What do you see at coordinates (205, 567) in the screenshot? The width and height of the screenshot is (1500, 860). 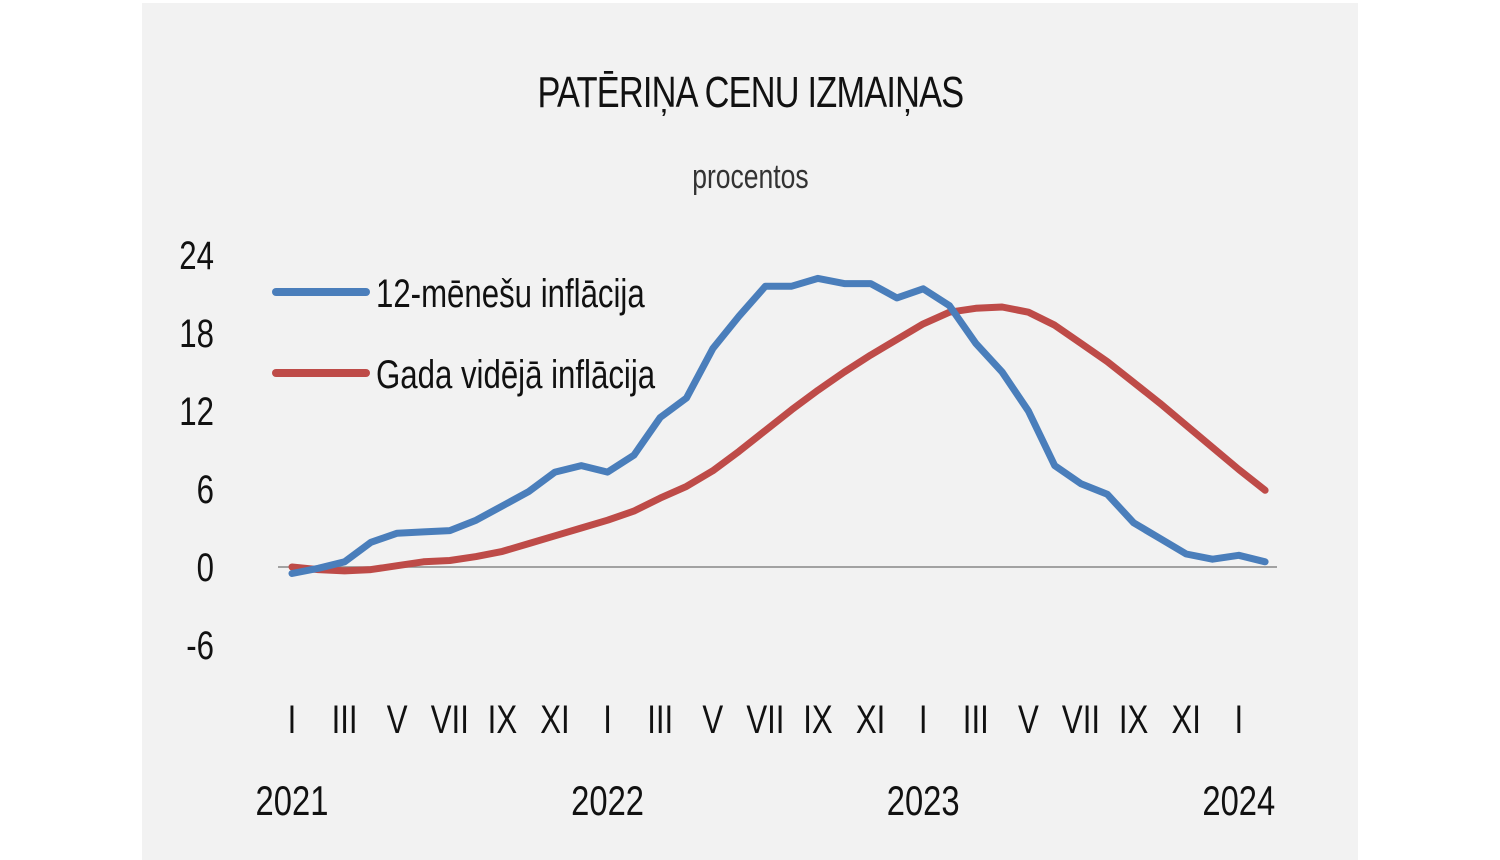 I see `y-tick-label: 0` at bounding box center [205, 567].